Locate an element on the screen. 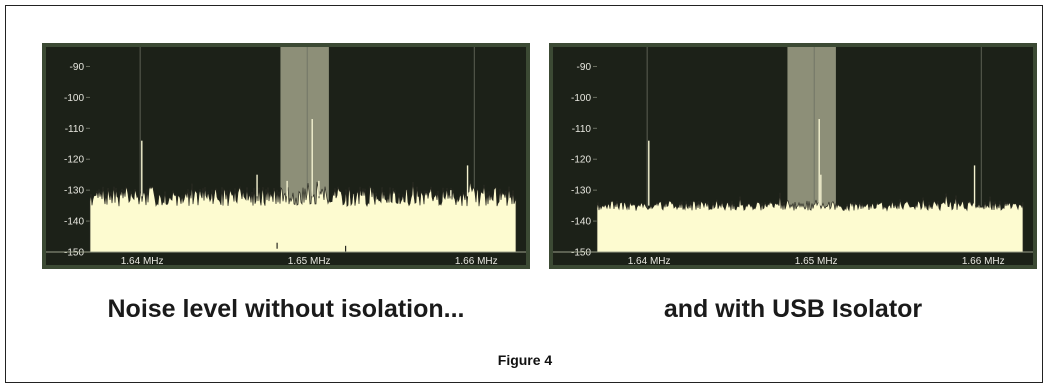 Image resolution: width=1050 pixels, height=389 pixels. caption-with-usb-isolator: and with USB Isolator is located at coordinates (793, 309).